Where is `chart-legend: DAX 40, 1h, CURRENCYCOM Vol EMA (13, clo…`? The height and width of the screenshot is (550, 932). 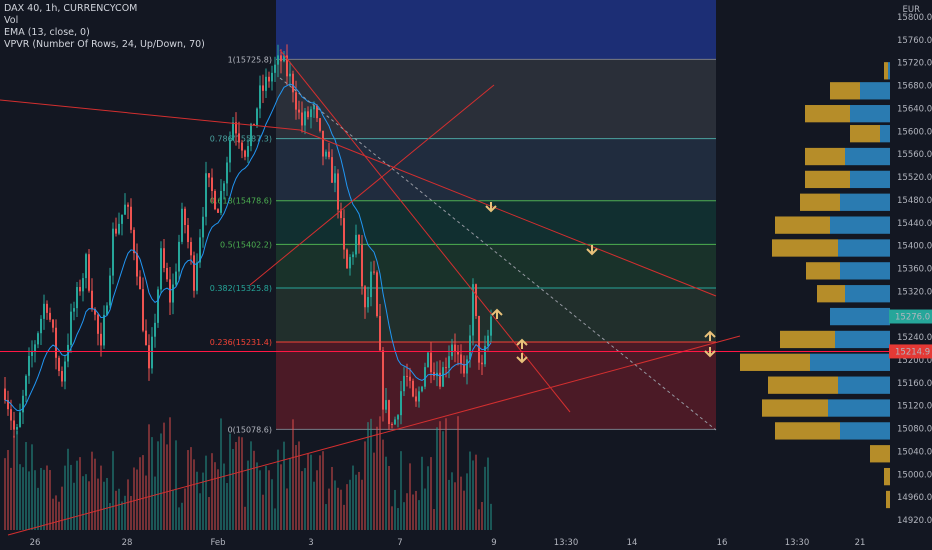 chart-legend: DAX 40, 1h, CURRENCYCOM Vol EMA (13, clo… is located at coordinates (104, 27).